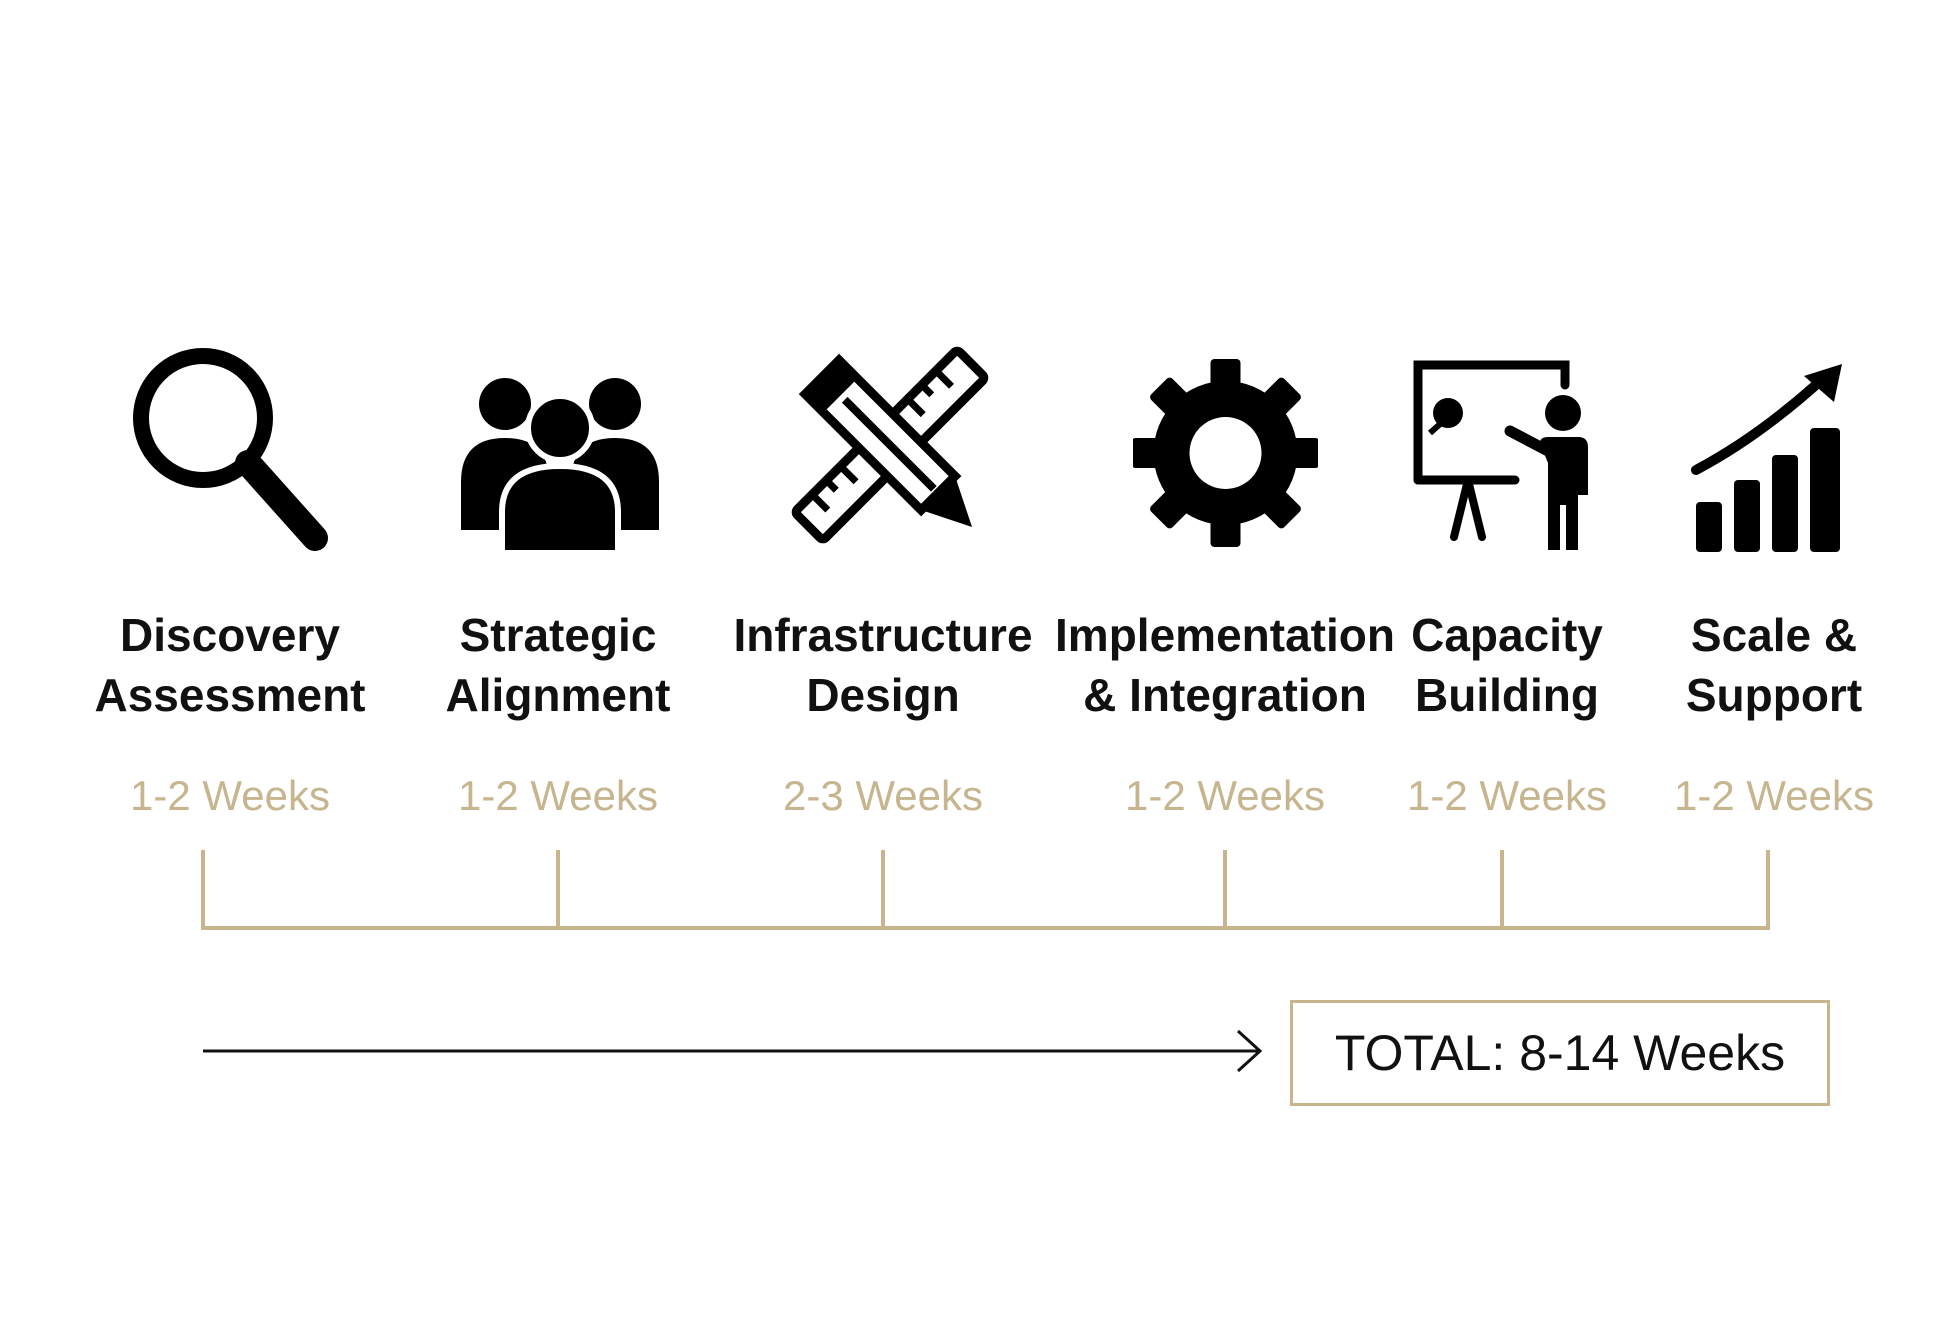 The image size is (1951, 1326). I want to click on presentation-board-icon, so click(1500, 455).